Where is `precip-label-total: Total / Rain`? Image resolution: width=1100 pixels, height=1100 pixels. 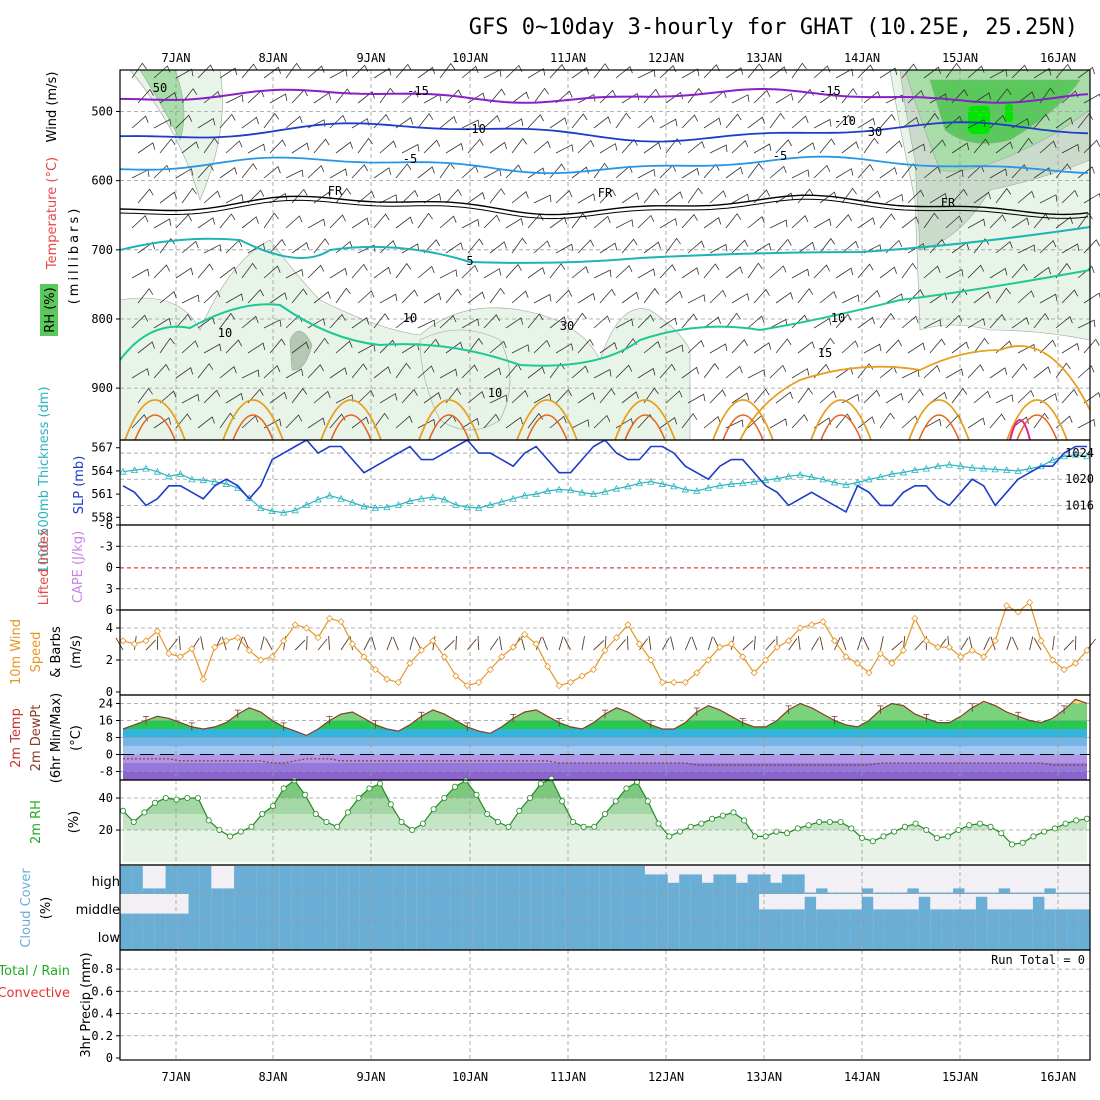
precip-label-total: Total / Rain is located at coordinates (35, 971).